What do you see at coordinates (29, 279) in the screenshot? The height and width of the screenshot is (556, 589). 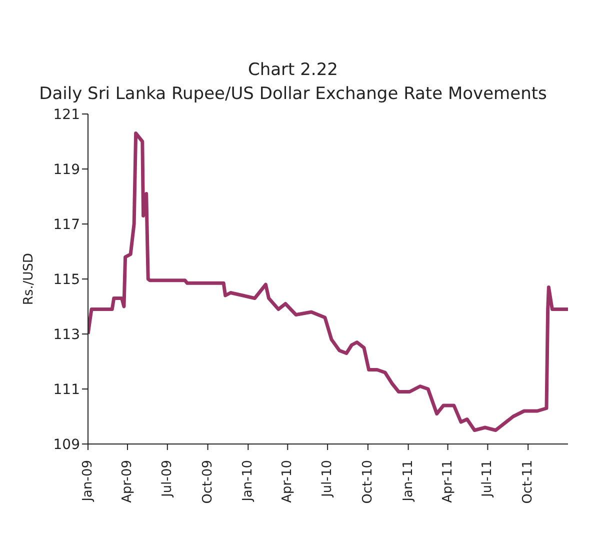 I see `y-axis-title: Rs./USD` at bounding box center [29, 279].